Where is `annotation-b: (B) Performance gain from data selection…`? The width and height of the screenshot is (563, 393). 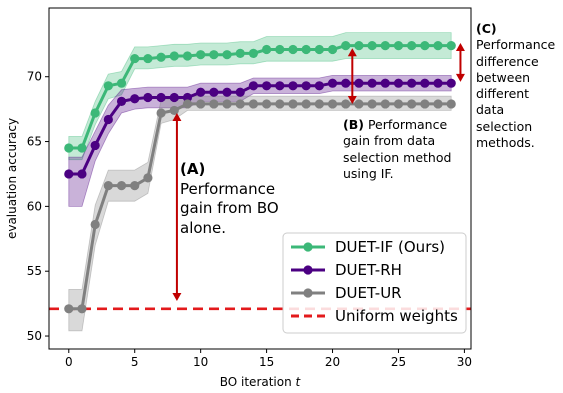
annotation-b: (B) Performance gain from data selection… is located at coordinates (410, 149).